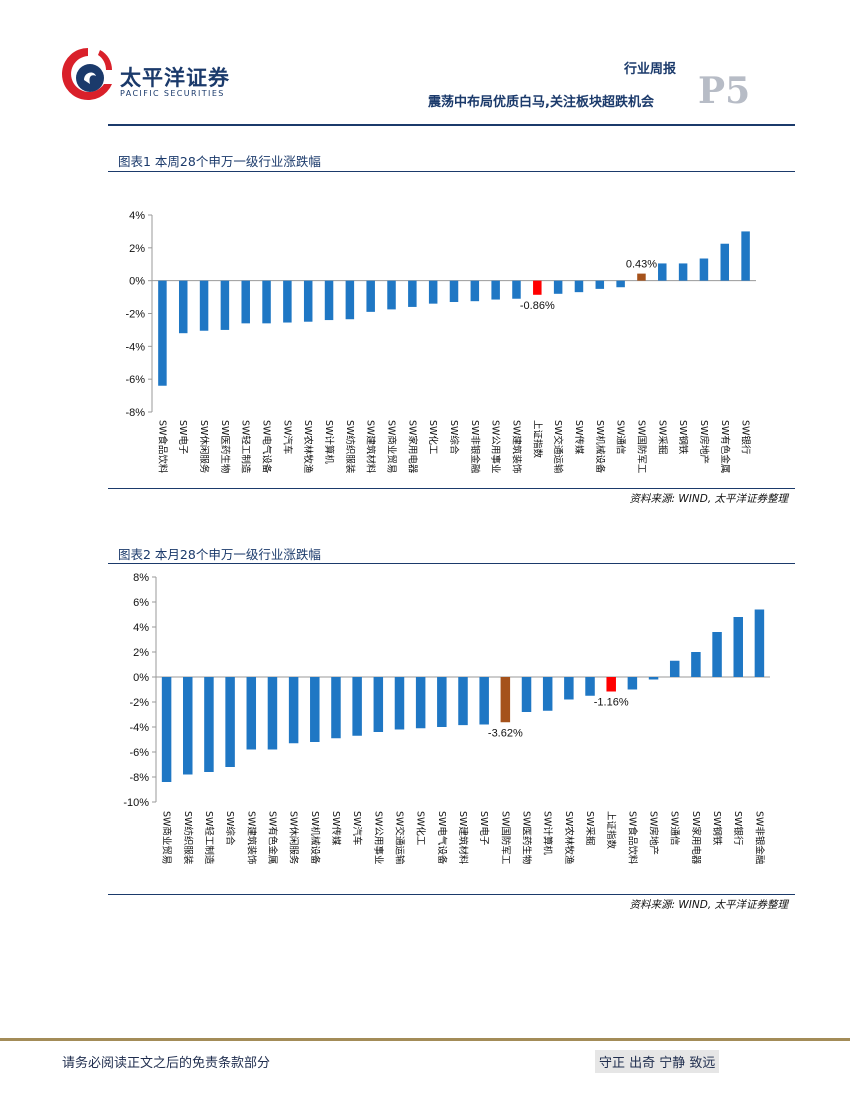 The image size is (850, 1100). I want to click on category-label: SW建筑装饰, so click(251, 837).